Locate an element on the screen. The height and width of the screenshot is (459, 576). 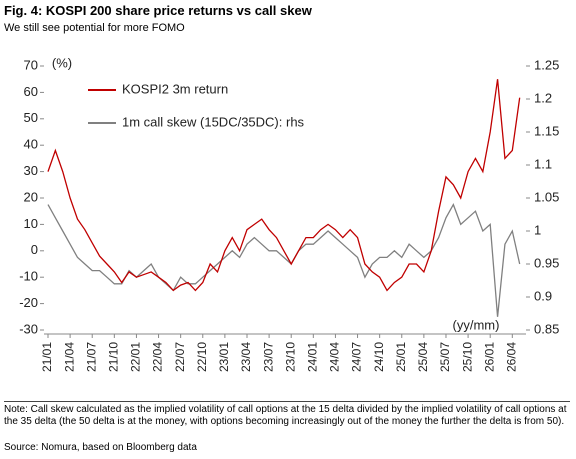
y2-tick-label: 1 is located at coordinates (537, 229).